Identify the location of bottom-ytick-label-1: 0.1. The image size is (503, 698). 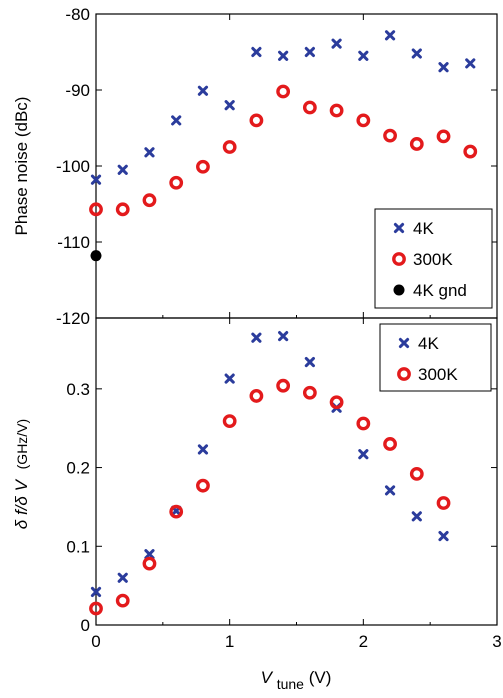
(78, 546).